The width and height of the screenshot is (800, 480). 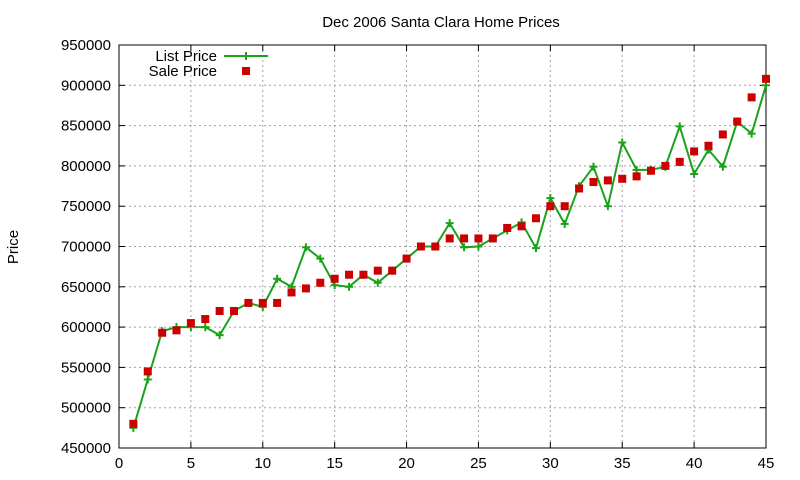 What do you see at coordinates (334, 463) in the screenshot?
I see `x-tick-label: 15` at bounding box center [334, 463].